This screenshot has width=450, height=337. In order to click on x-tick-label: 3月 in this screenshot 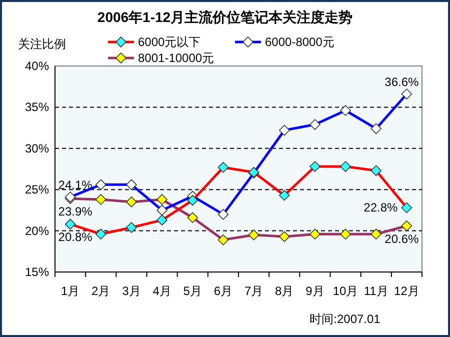, I will do `click(131, 291)`.